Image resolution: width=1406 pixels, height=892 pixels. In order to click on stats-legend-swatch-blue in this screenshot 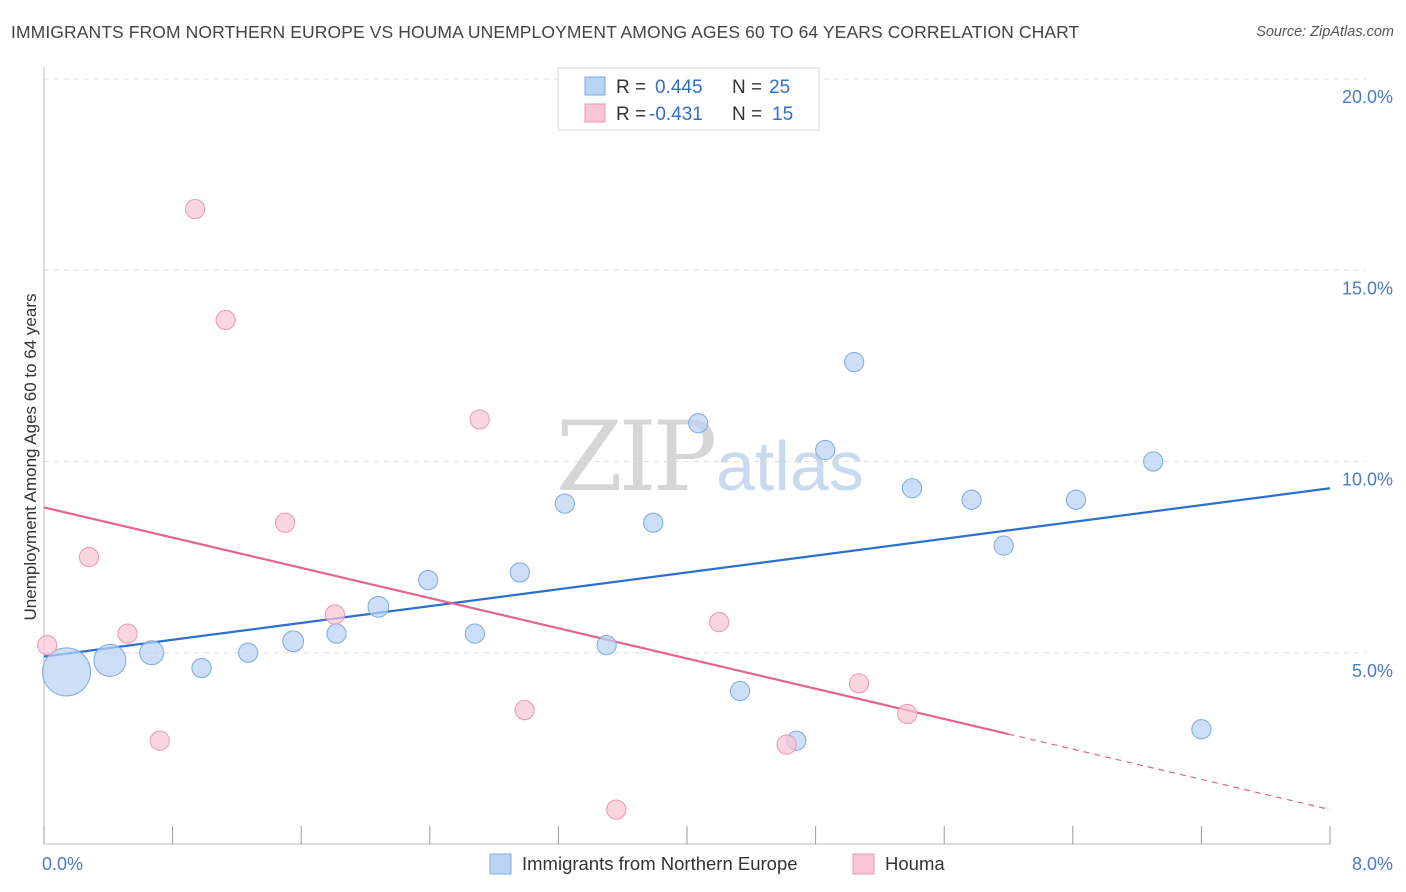, I will do `click(595, 86)`.